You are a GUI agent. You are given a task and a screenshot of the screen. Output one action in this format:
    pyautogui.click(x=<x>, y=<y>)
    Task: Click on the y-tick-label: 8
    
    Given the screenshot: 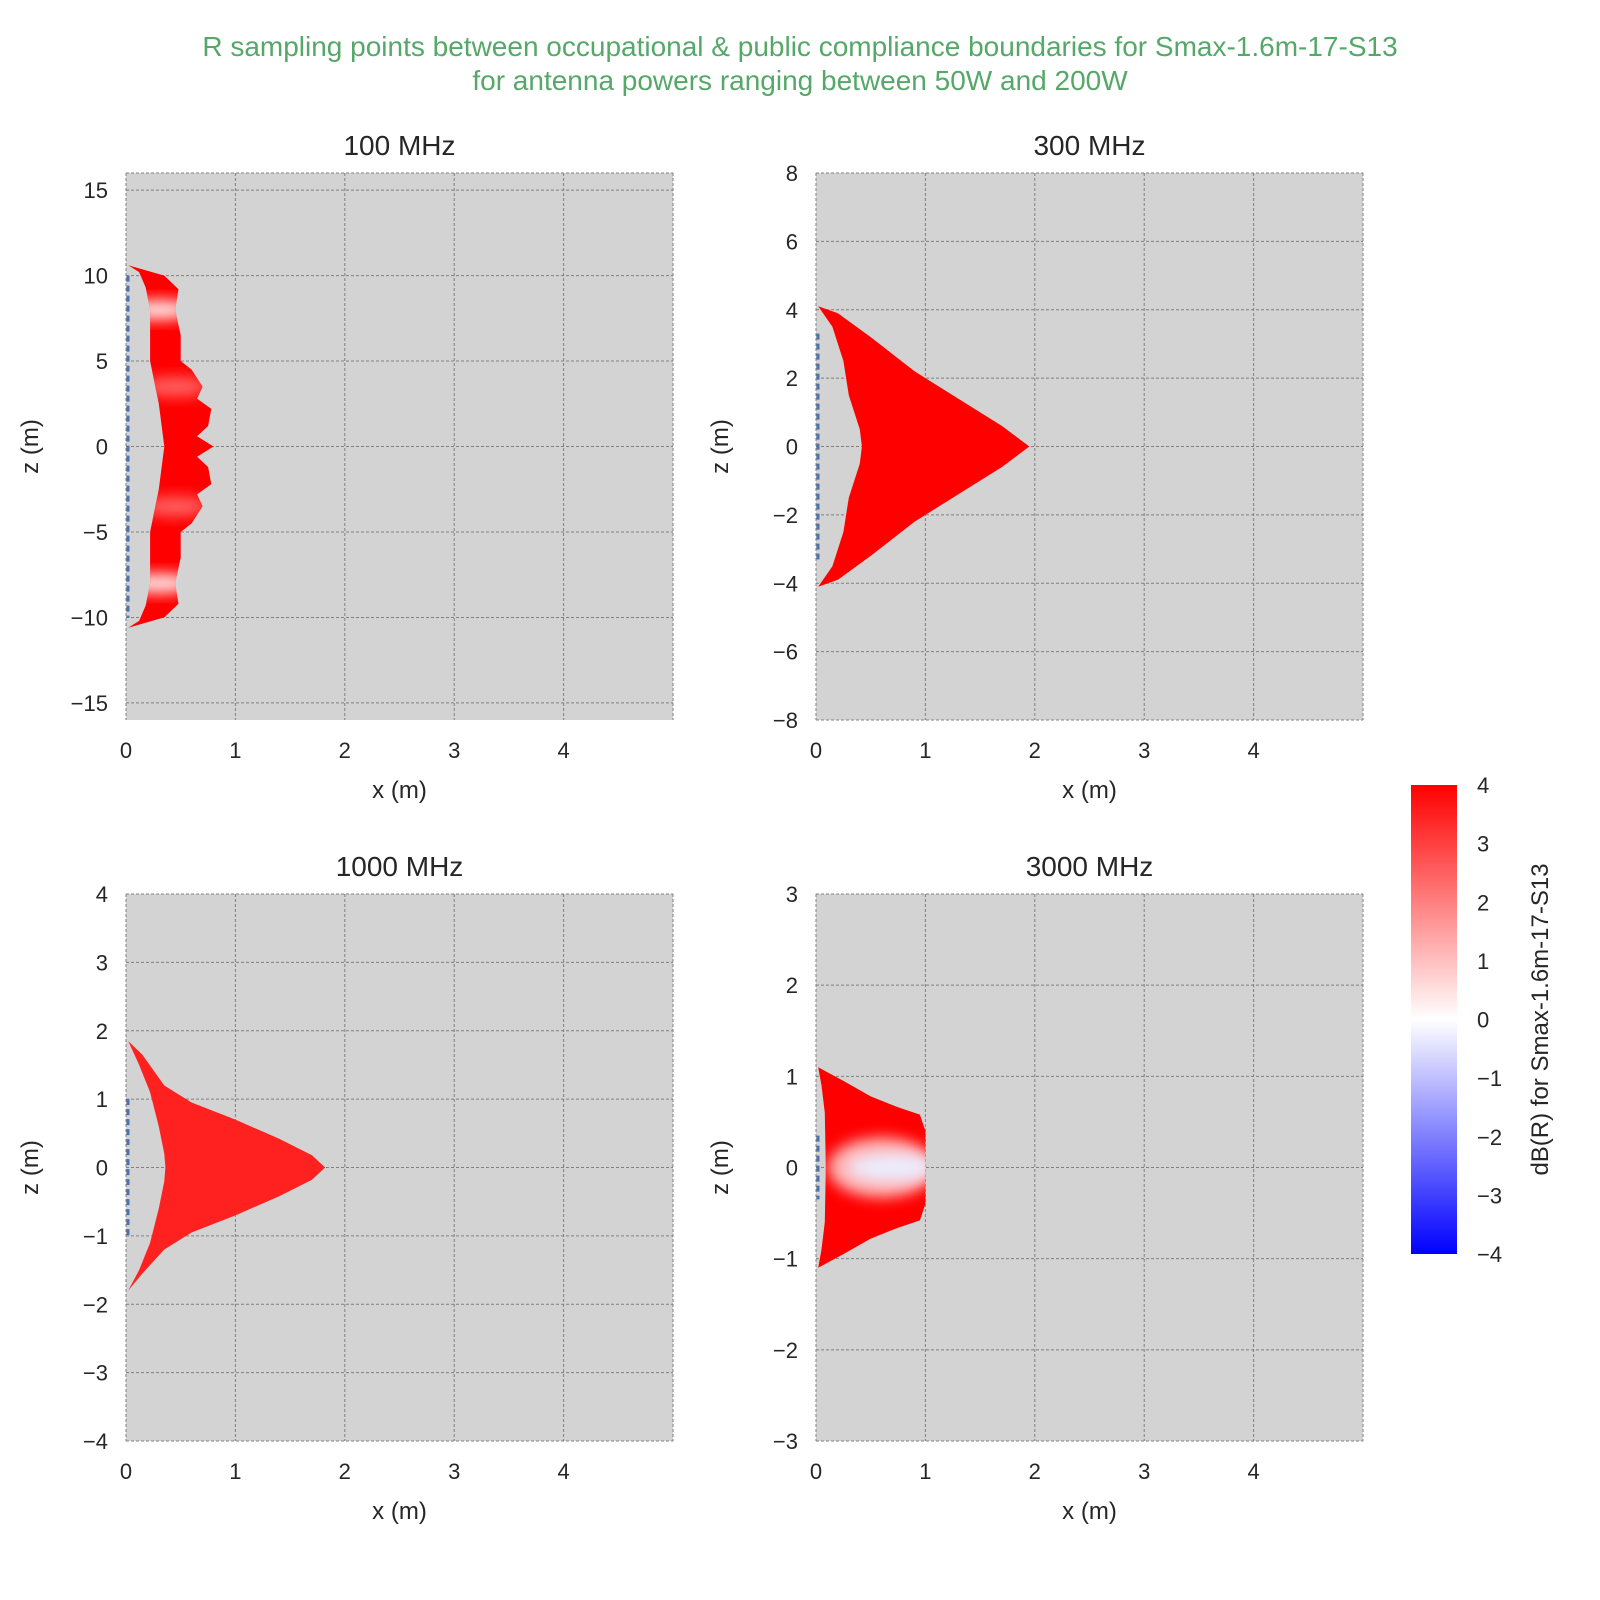 What is the action you would take?
    pyautogui.click(x=792, y=173)
    